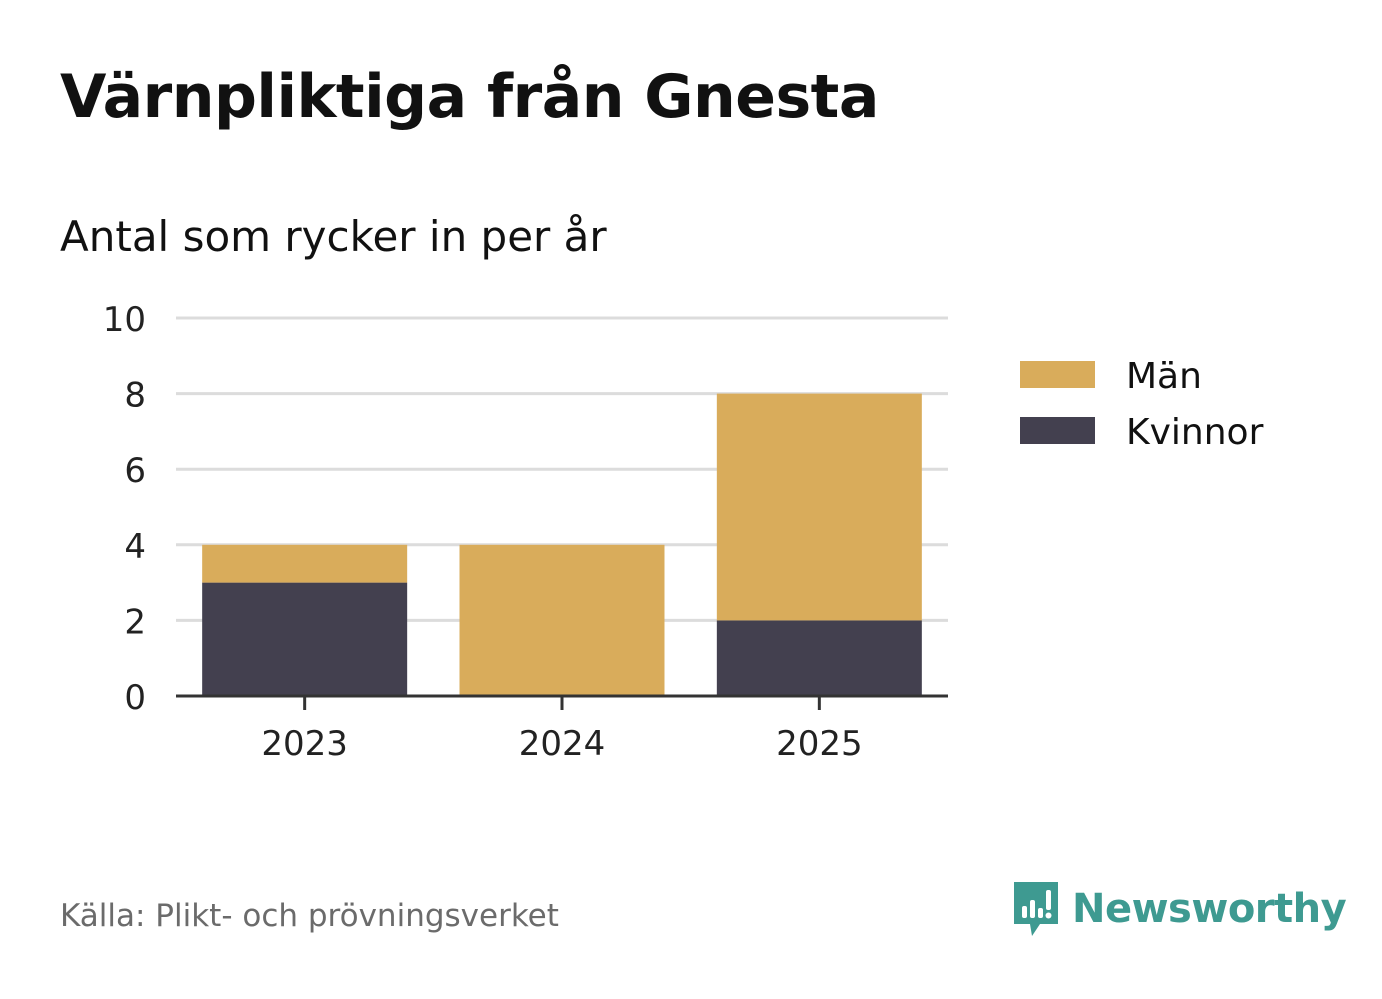 The height and width of the screenshot is (999, 1382). I want to click on y-tick-label: 2, so click(135, 622).